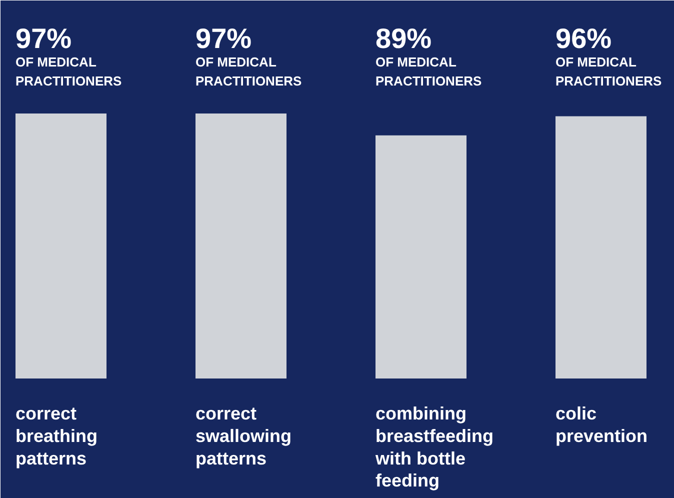  What do you see at coordinates (404, 38) in the screenshot?
I see `data-label: 89%` at bounding box center [404, 38].